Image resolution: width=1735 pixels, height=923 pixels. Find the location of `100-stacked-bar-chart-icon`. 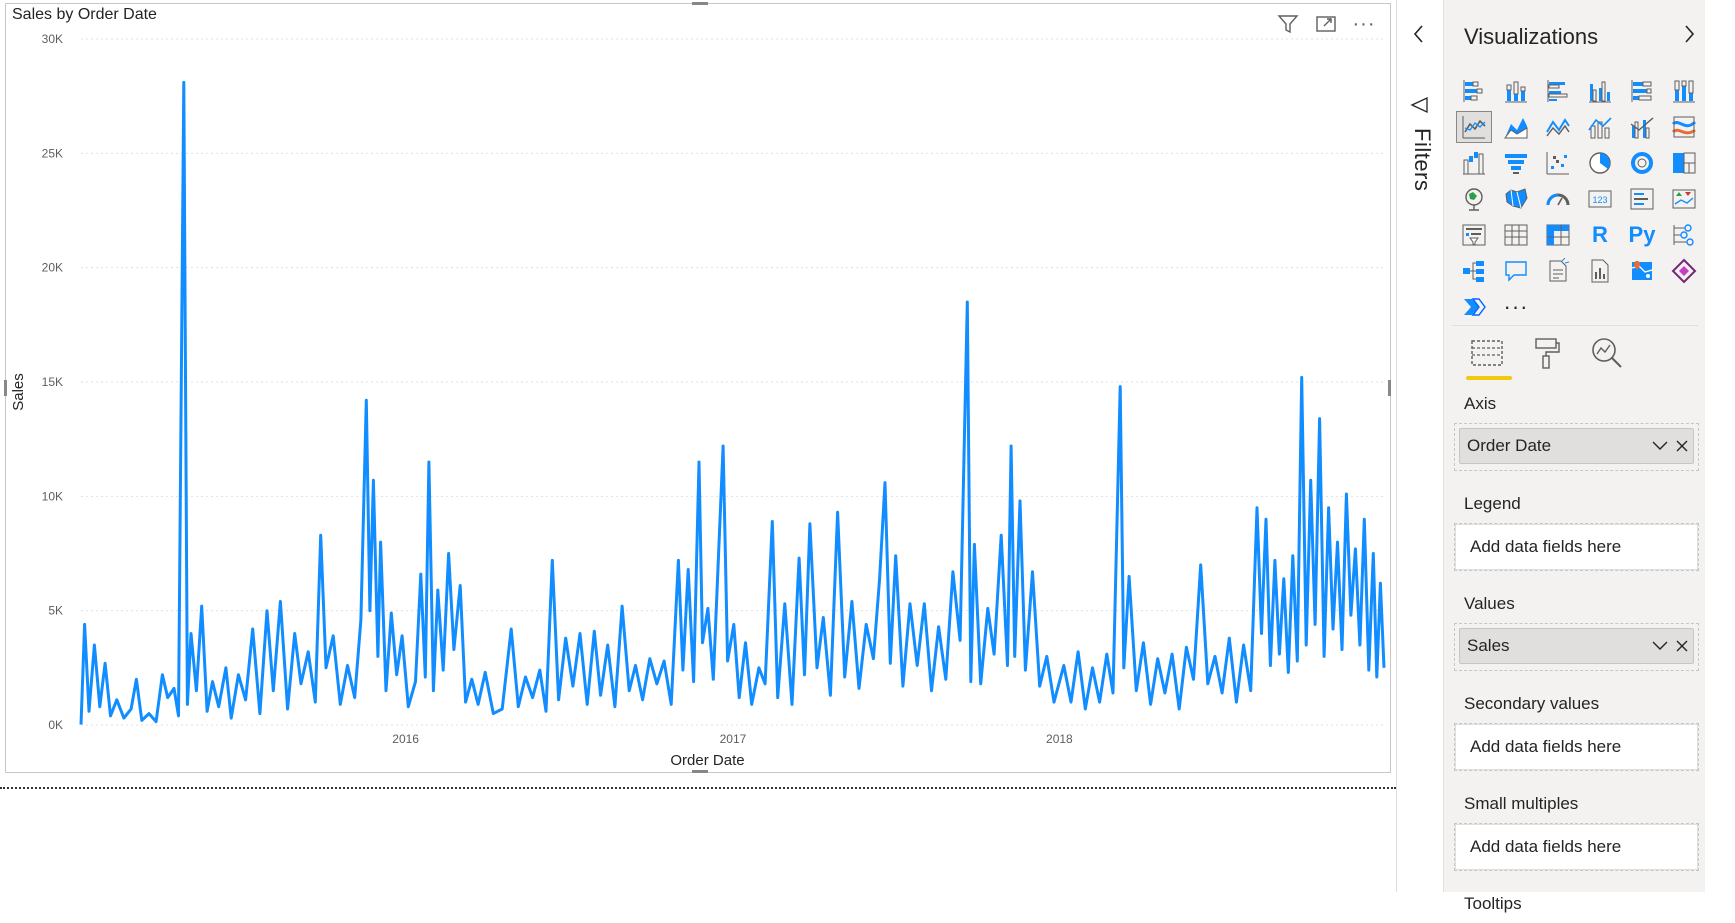

100-stacked-bar-chart-icon is located at coordinates (1642, 91).